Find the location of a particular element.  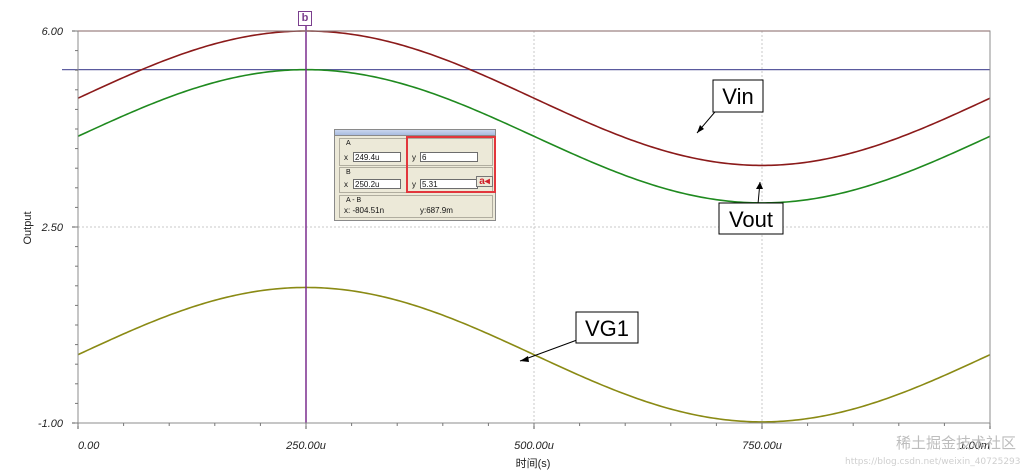

cursor-a-y-label: y is located at coordinates (414, 157).